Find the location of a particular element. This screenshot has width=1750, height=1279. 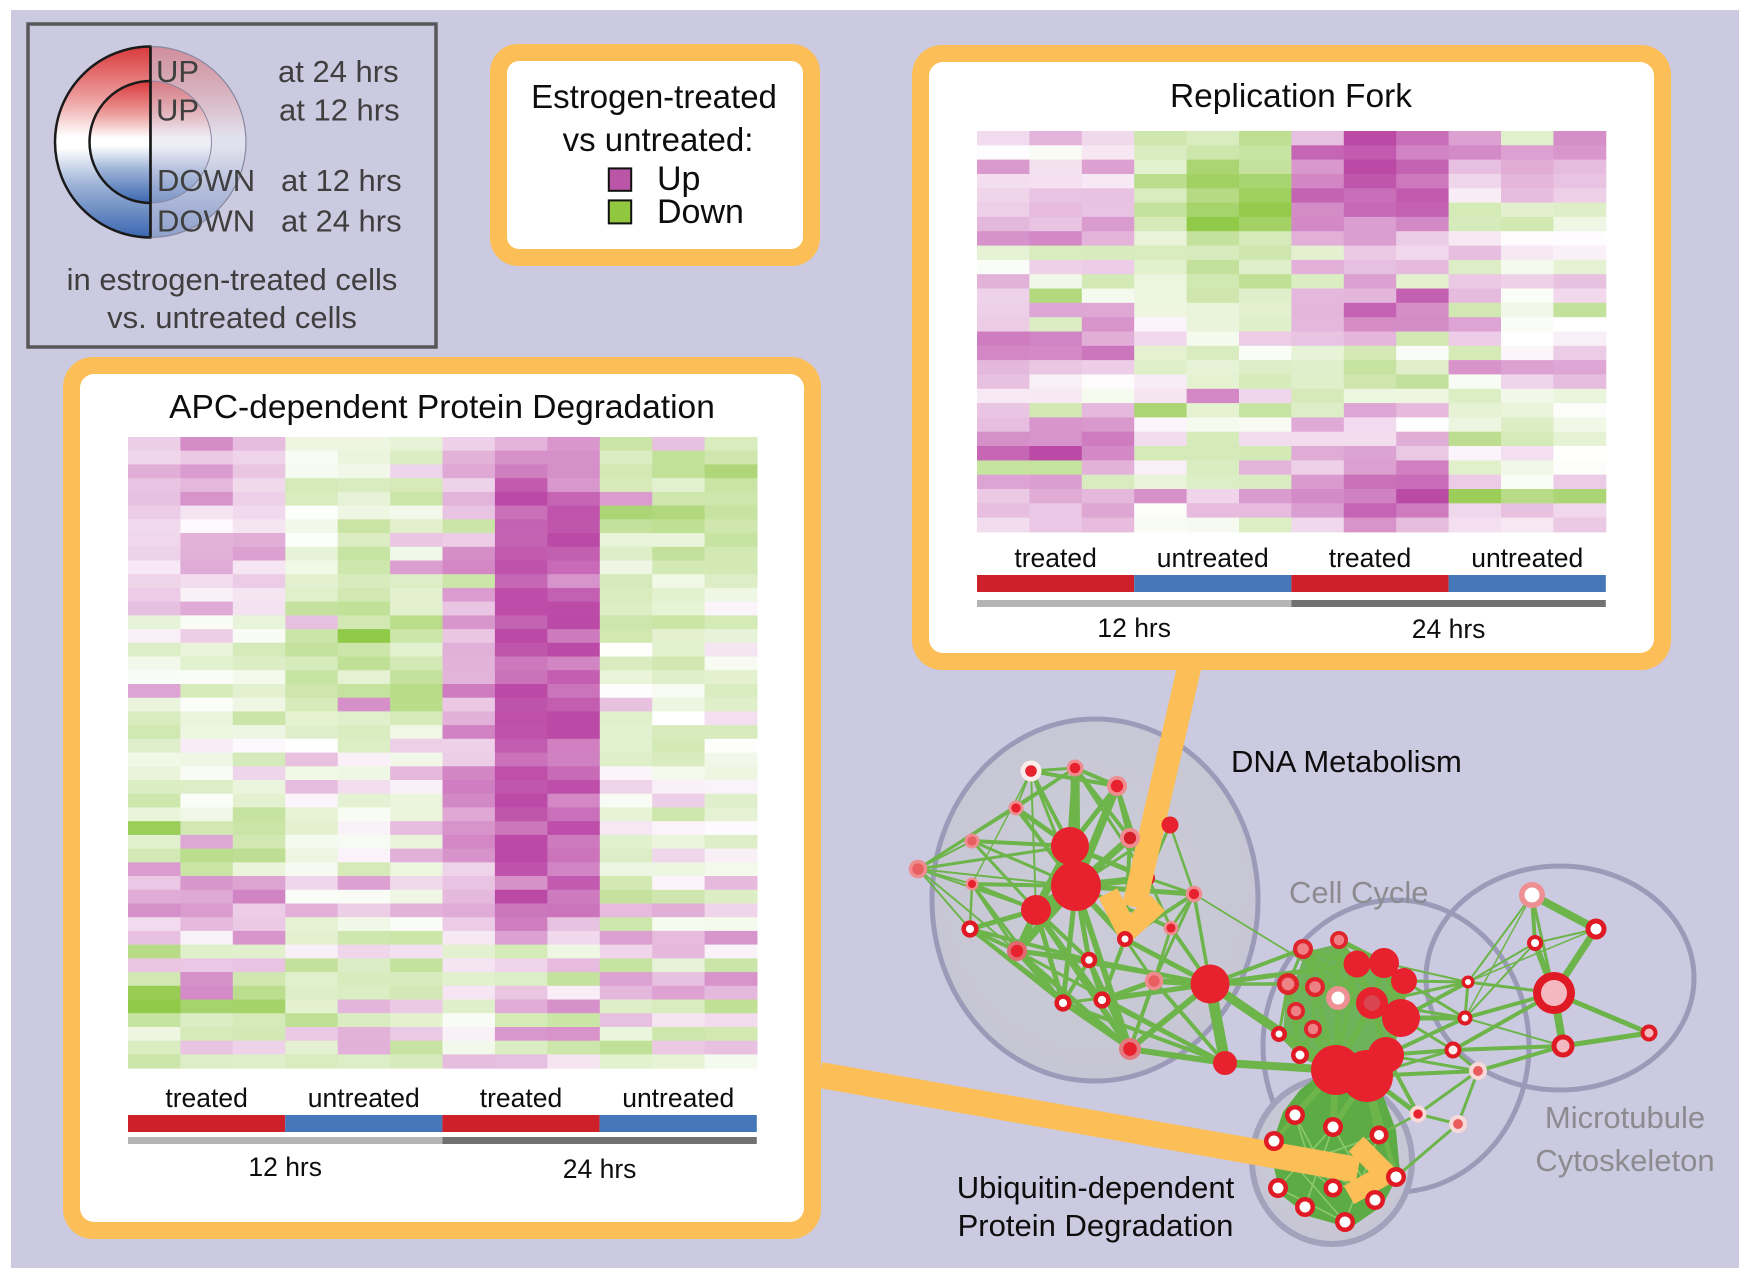

svg-text: Replication Fork is located at coordinates (1291, 96).